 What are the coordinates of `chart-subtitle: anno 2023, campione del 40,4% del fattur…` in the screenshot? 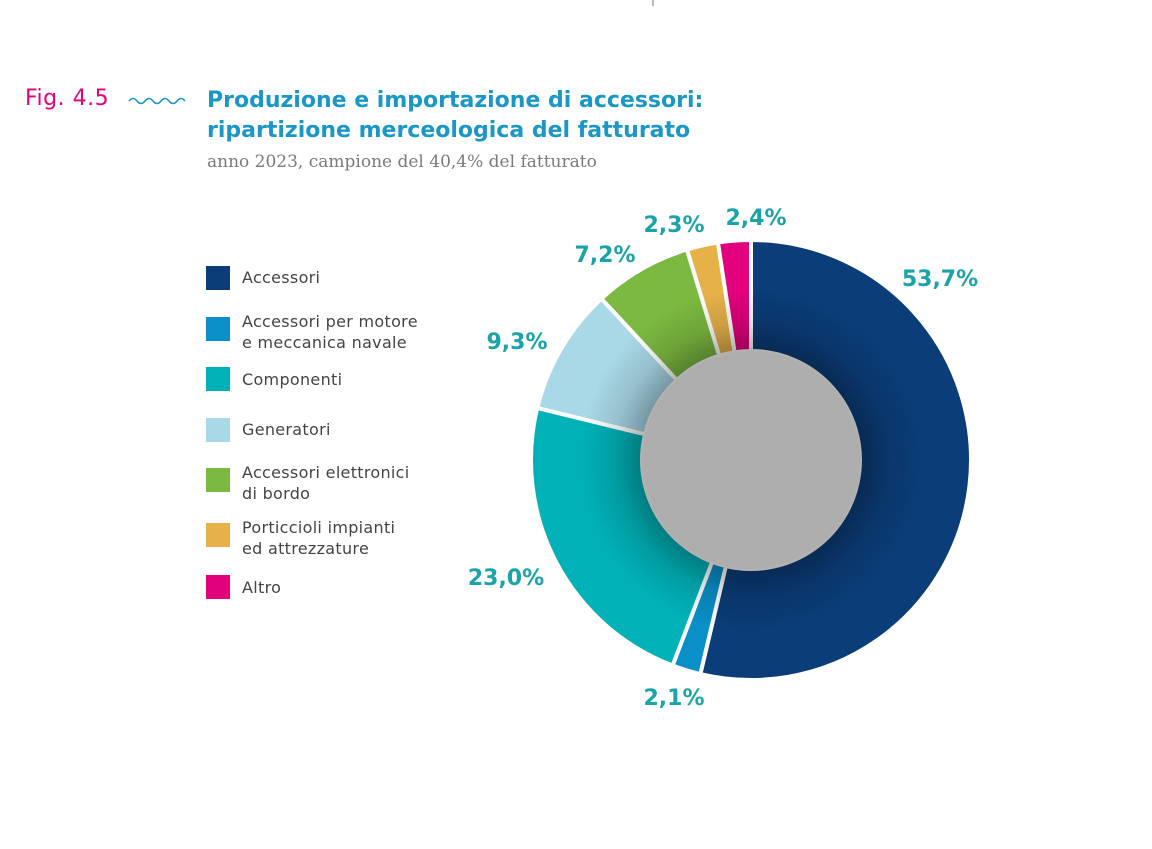 It's located at (402, 162).